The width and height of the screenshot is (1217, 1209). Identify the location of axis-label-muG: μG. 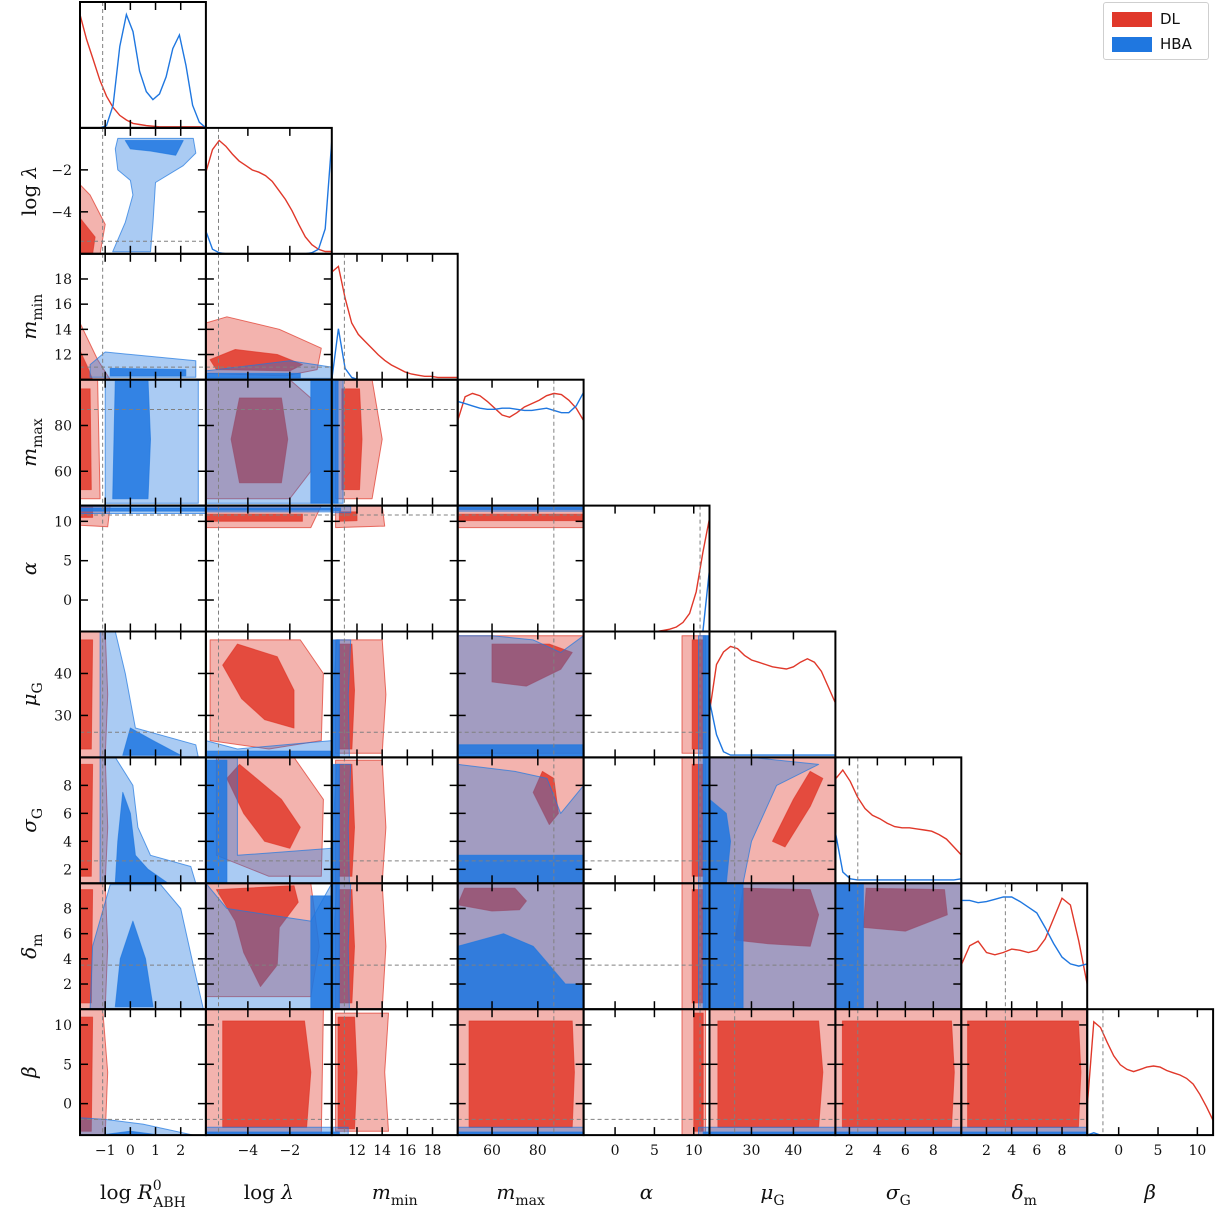
(31, 694).